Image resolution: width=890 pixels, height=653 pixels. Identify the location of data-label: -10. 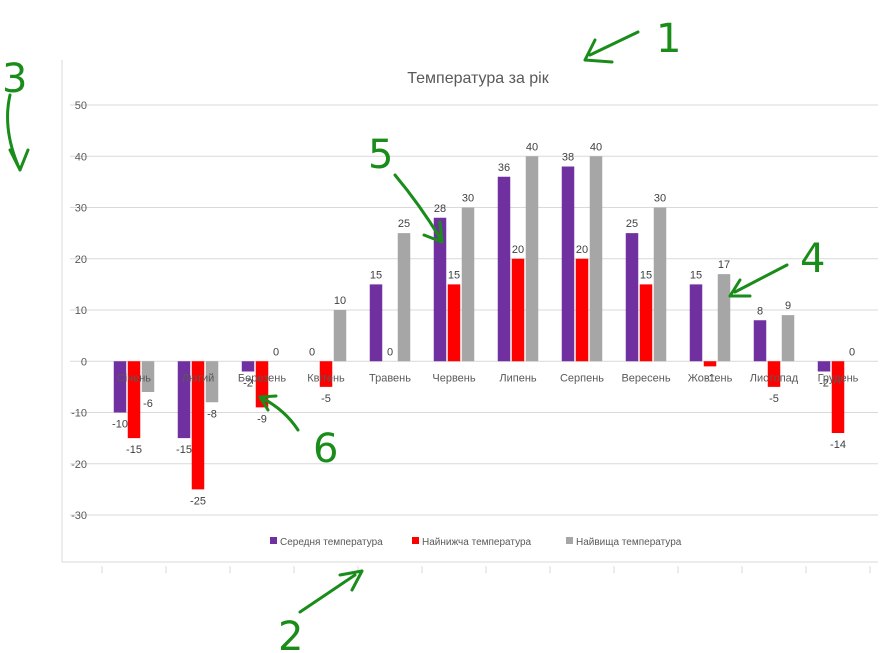
(120, 425).